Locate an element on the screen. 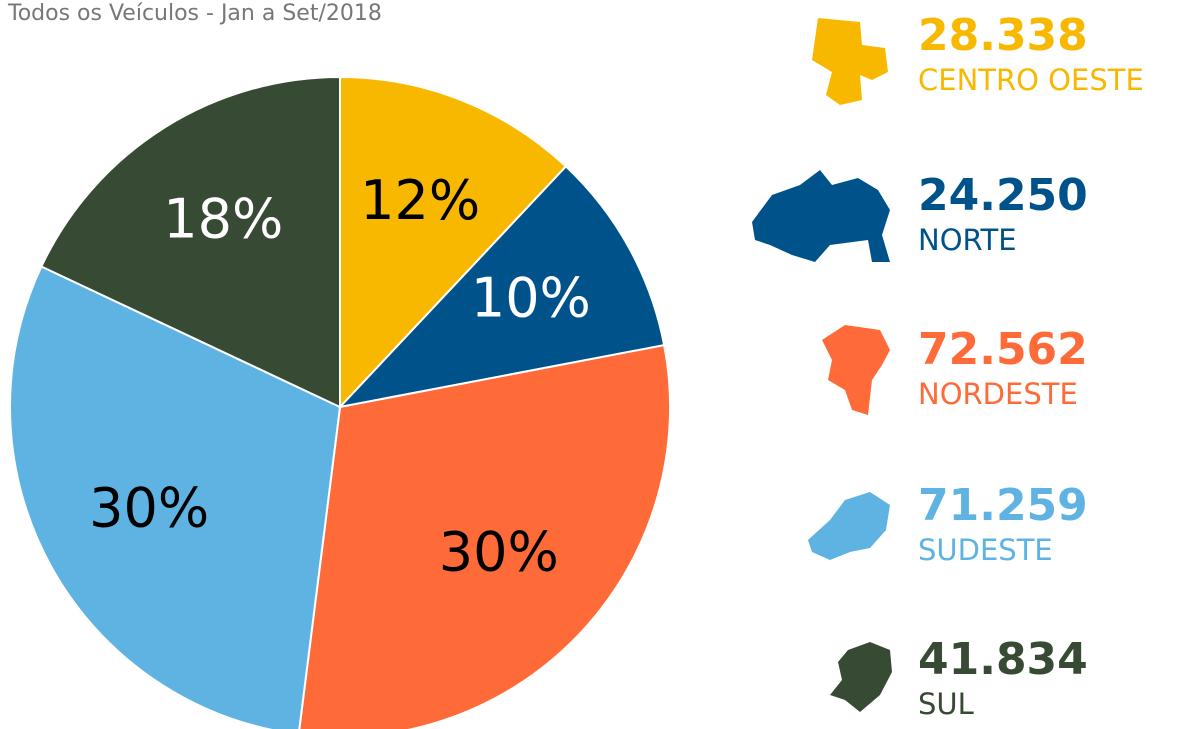 Image resolution: width=1199 pixels, height=729 pixels. legend-icons is located at coordinates (822, 365).